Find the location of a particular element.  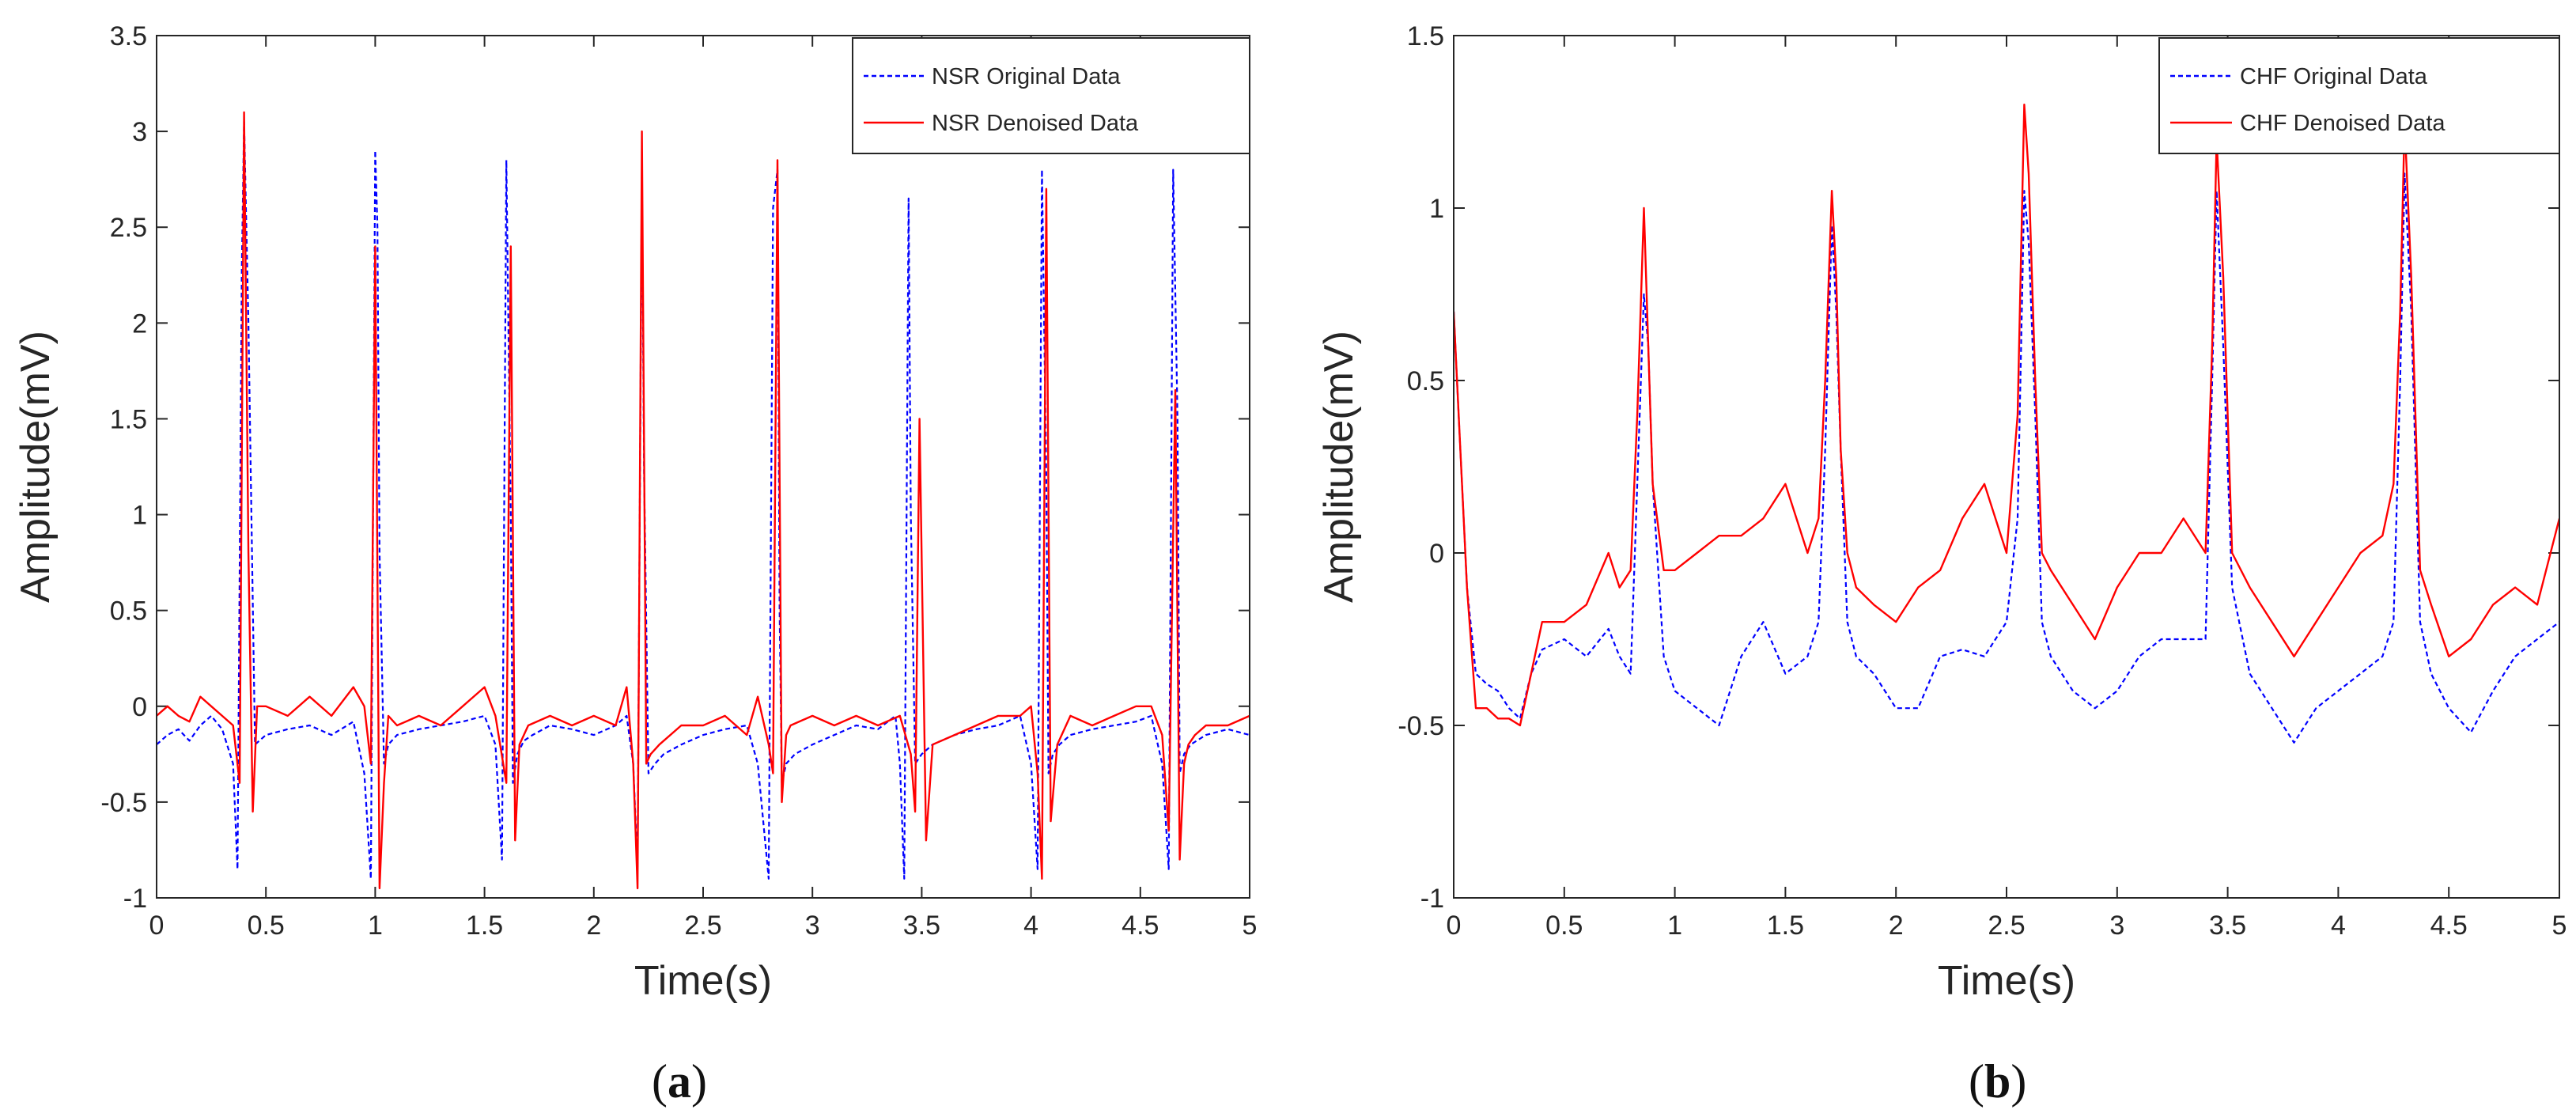

panel-b-xtick-label: 3 is located at coordinates (2116, 926).